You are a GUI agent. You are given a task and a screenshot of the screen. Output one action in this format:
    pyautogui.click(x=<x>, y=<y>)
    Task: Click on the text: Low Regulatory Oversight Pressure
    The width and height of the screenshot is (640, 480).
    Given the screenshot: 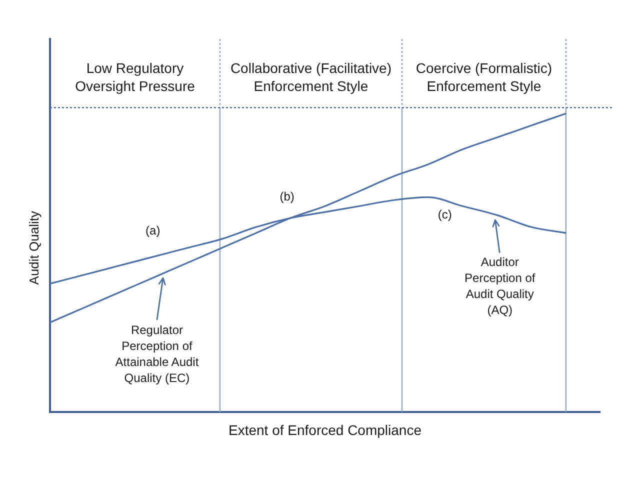 What is the action you would take?
    pyautogui.click(x=135, y=77)
    